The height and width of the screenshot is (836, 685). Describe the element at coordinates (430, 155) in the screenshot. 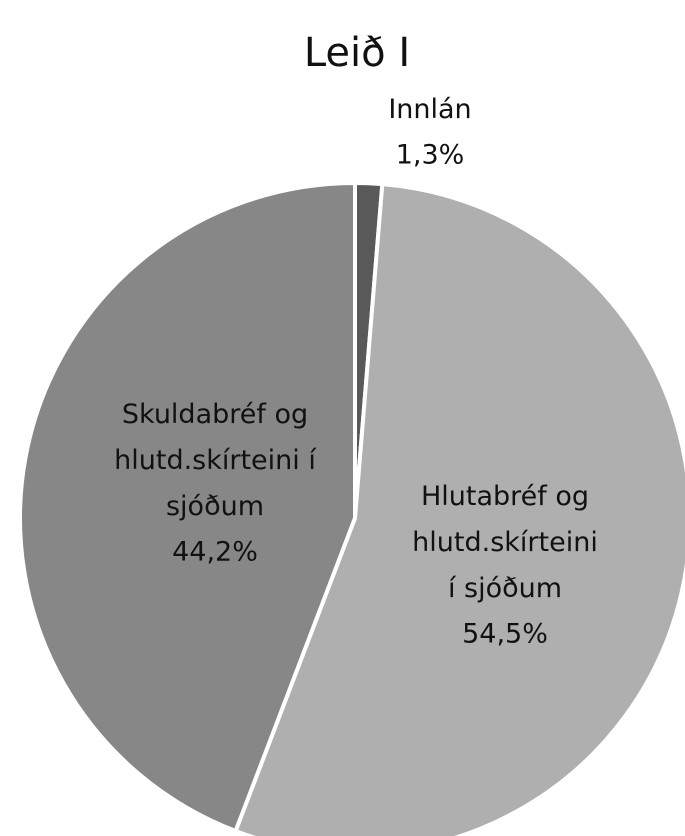

I see `value-label: 1,3%` at that location.